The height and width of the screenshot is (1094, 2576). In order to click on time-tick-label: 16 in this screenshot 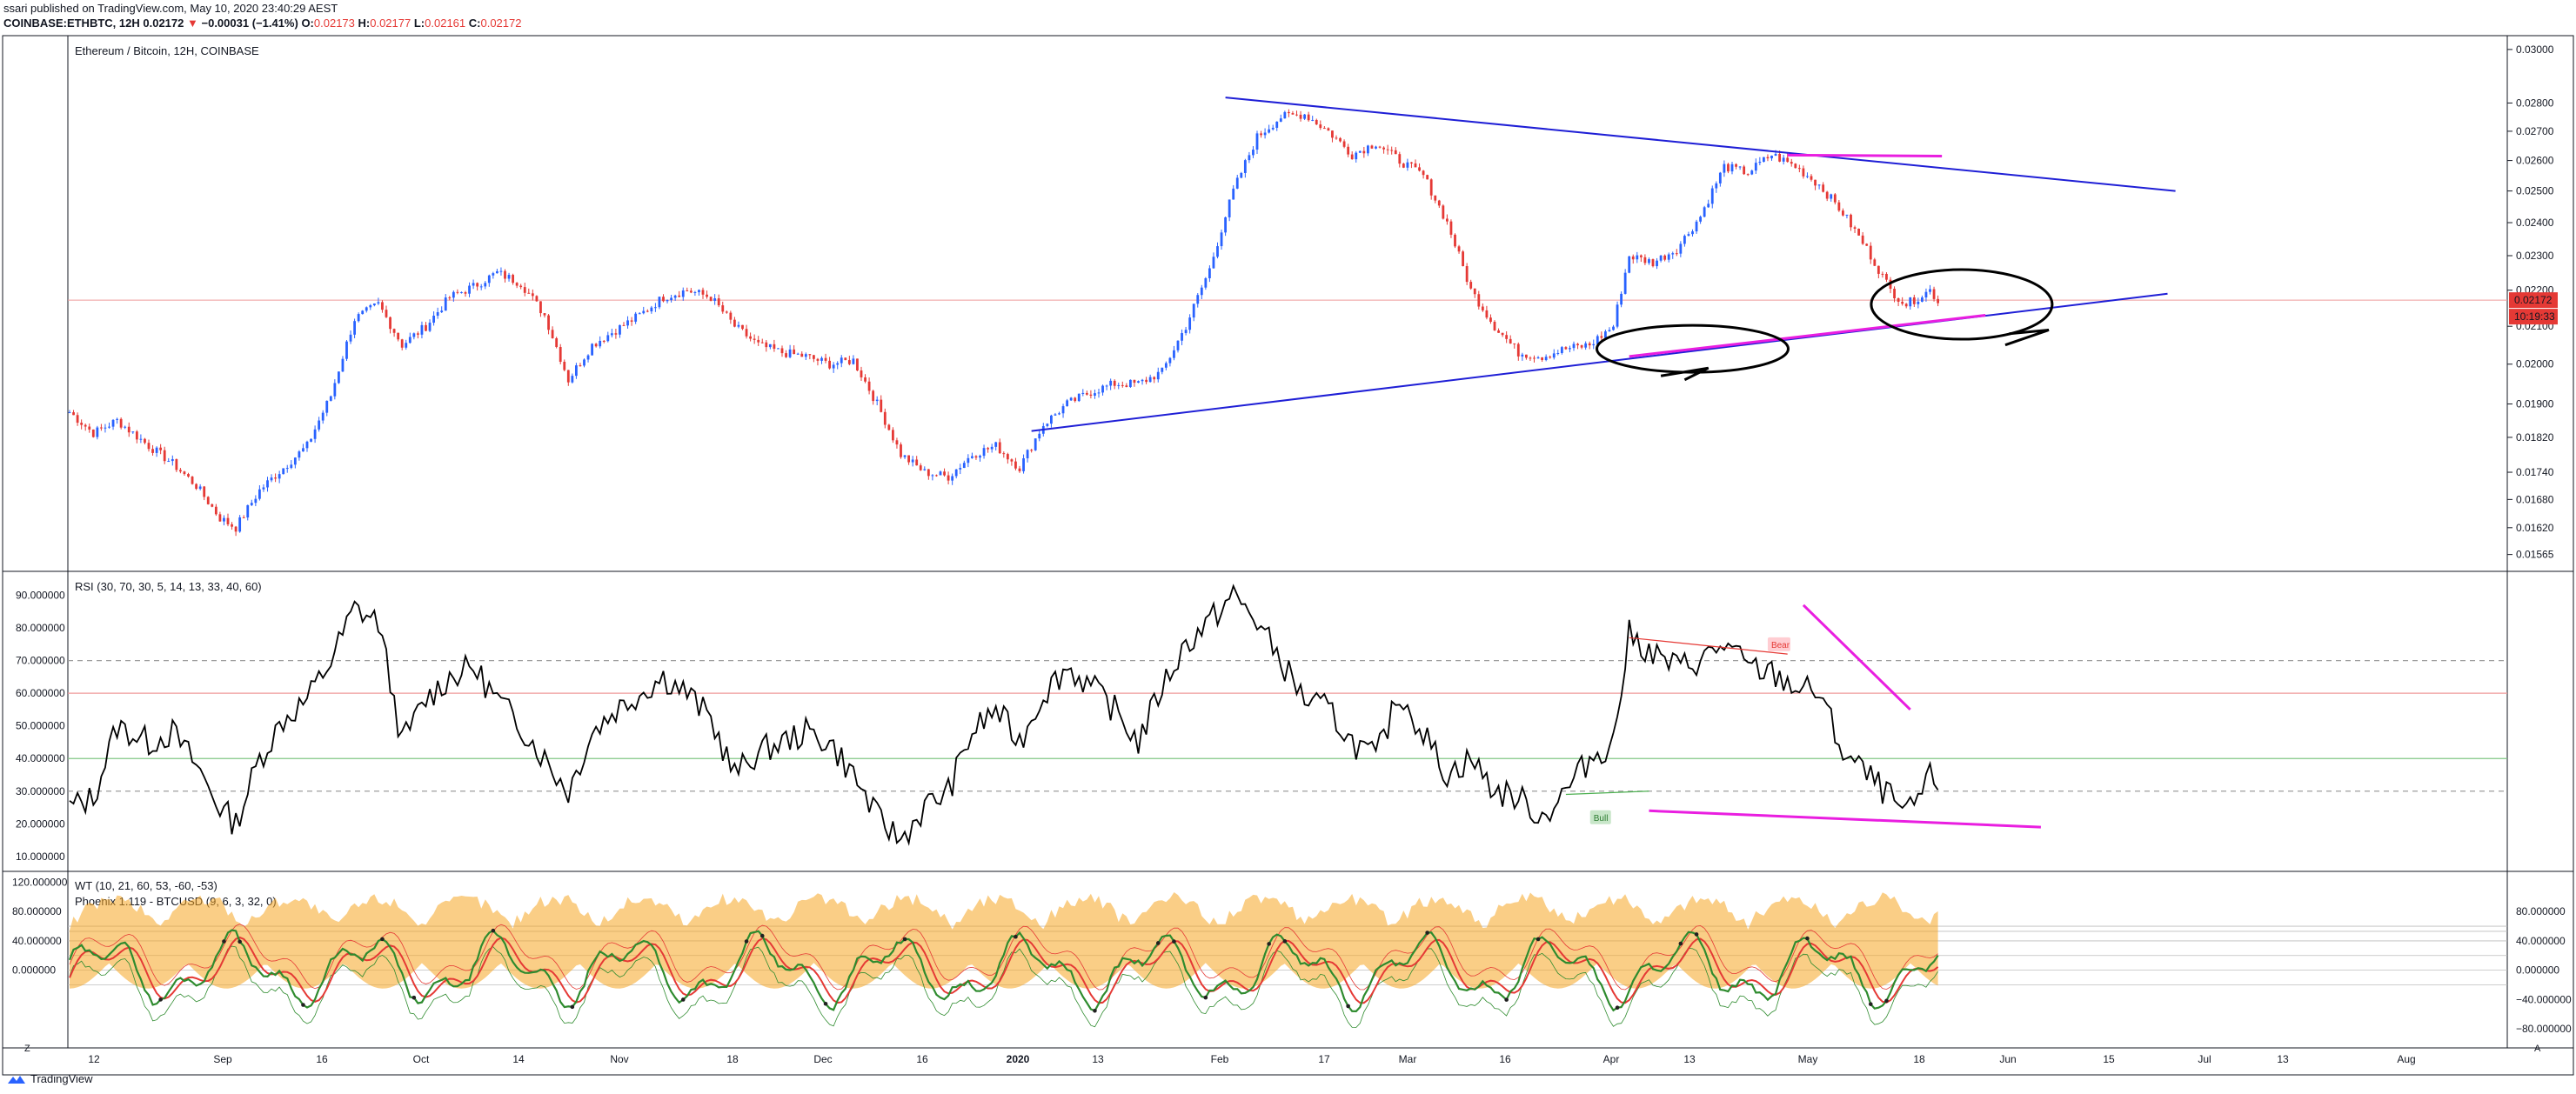, I will do `click(1505, 1059)`.